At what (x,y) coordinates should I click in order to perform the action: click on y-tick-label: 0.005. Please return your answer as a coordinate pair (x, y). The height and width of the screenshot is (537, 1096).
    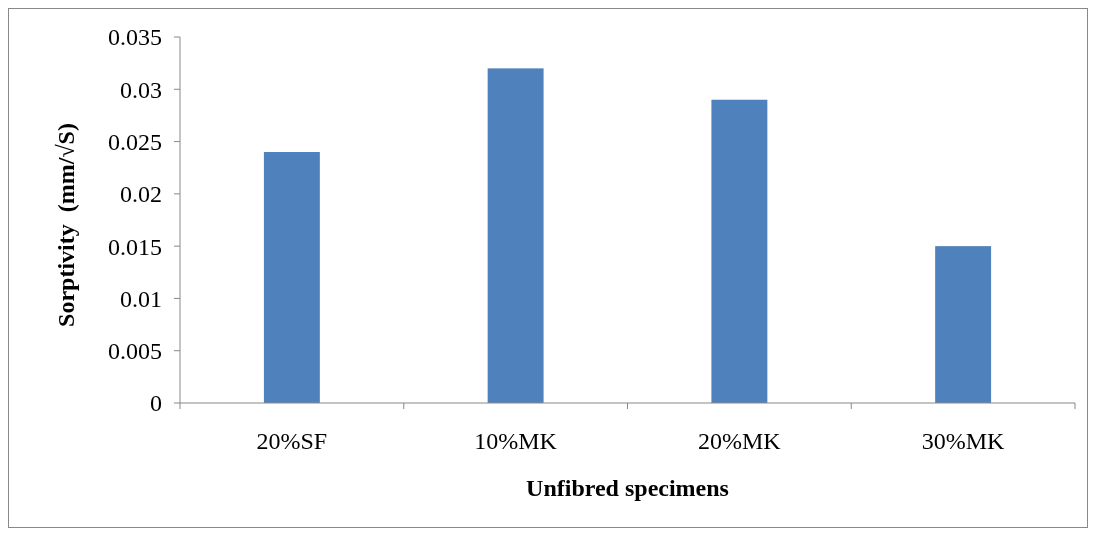
    Looking at the image, I should click on (135, 351).